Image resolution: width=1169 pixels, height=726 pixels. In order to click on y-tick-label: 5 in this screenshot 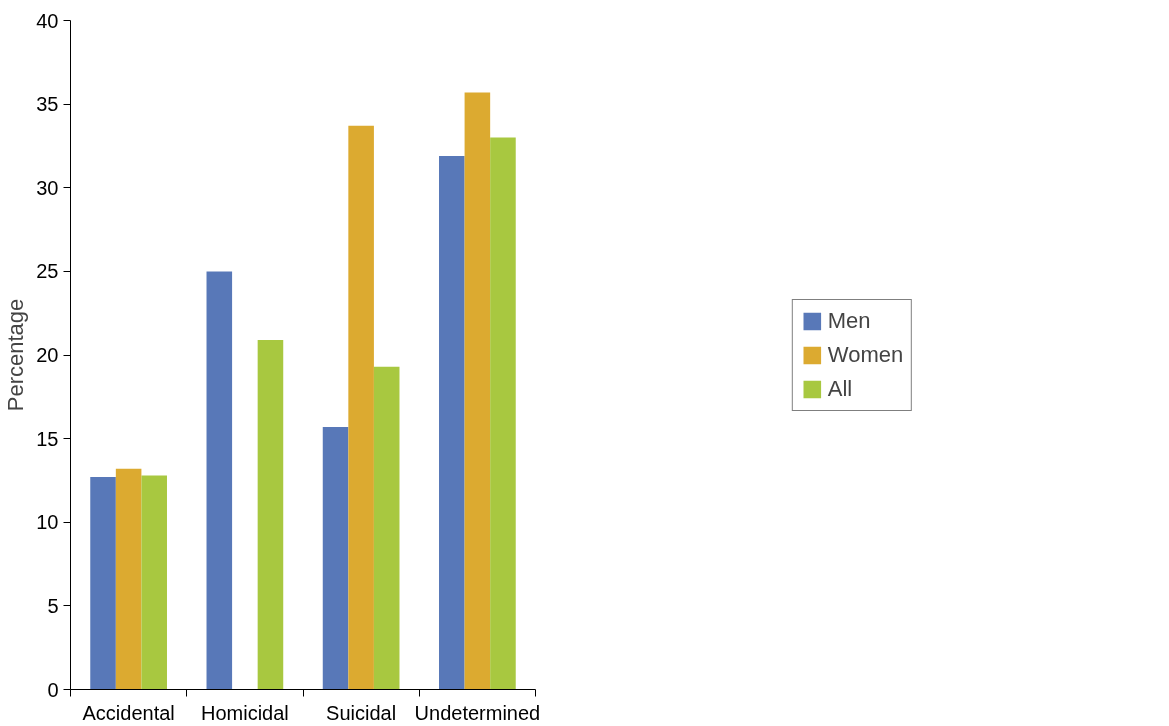, I will do `click(53, 605)`.